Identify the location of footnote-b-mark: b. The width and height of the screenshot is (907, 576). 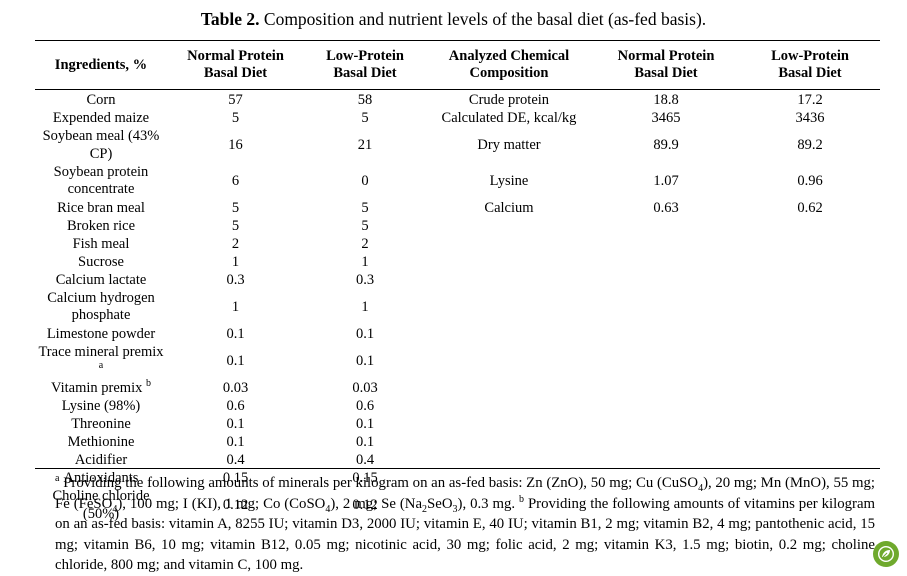
(522, 499).